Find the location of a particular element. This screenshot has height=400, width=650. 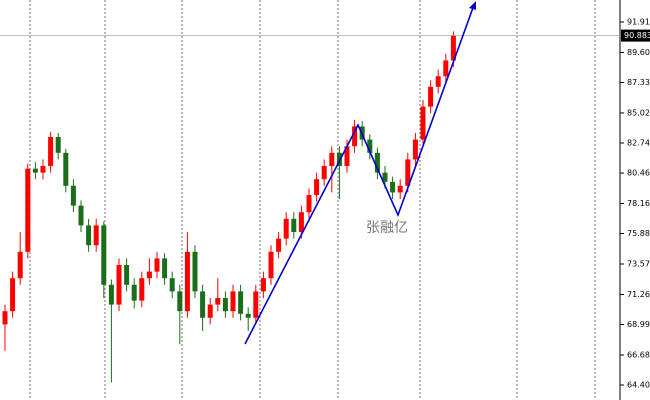

last-price-label: 90.883 is located at coordinates (637, 35).